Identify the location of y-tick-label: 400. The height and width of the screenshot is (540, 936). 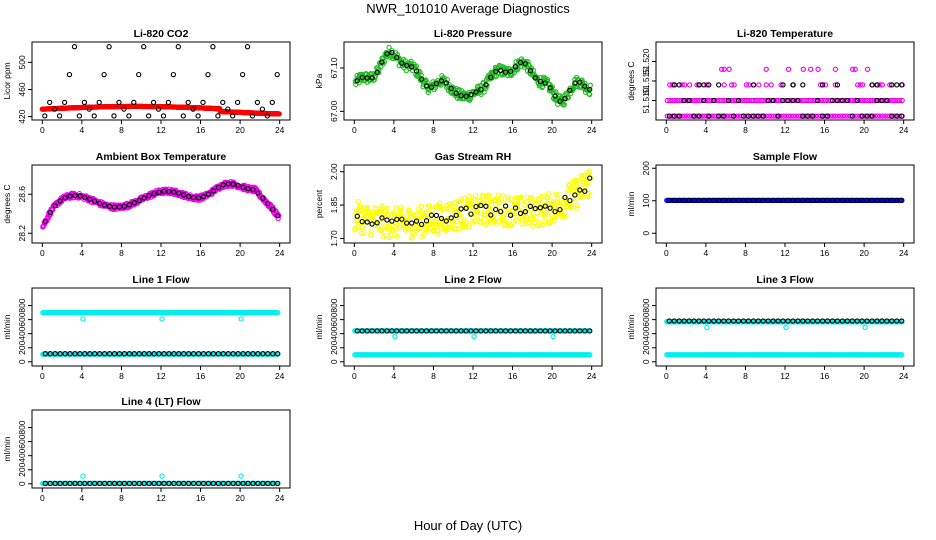
(22, 333).